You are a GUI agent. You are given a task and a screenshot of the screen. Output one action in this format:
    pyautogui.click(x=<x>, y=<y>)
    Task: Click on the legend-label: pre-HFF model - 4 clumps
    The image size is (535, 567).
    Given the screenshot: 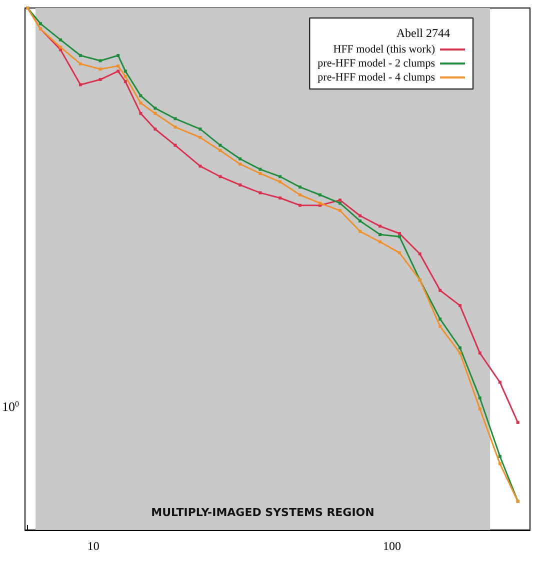 What is the action you would take?
    pyautogui.click(x=376, y=78)
    